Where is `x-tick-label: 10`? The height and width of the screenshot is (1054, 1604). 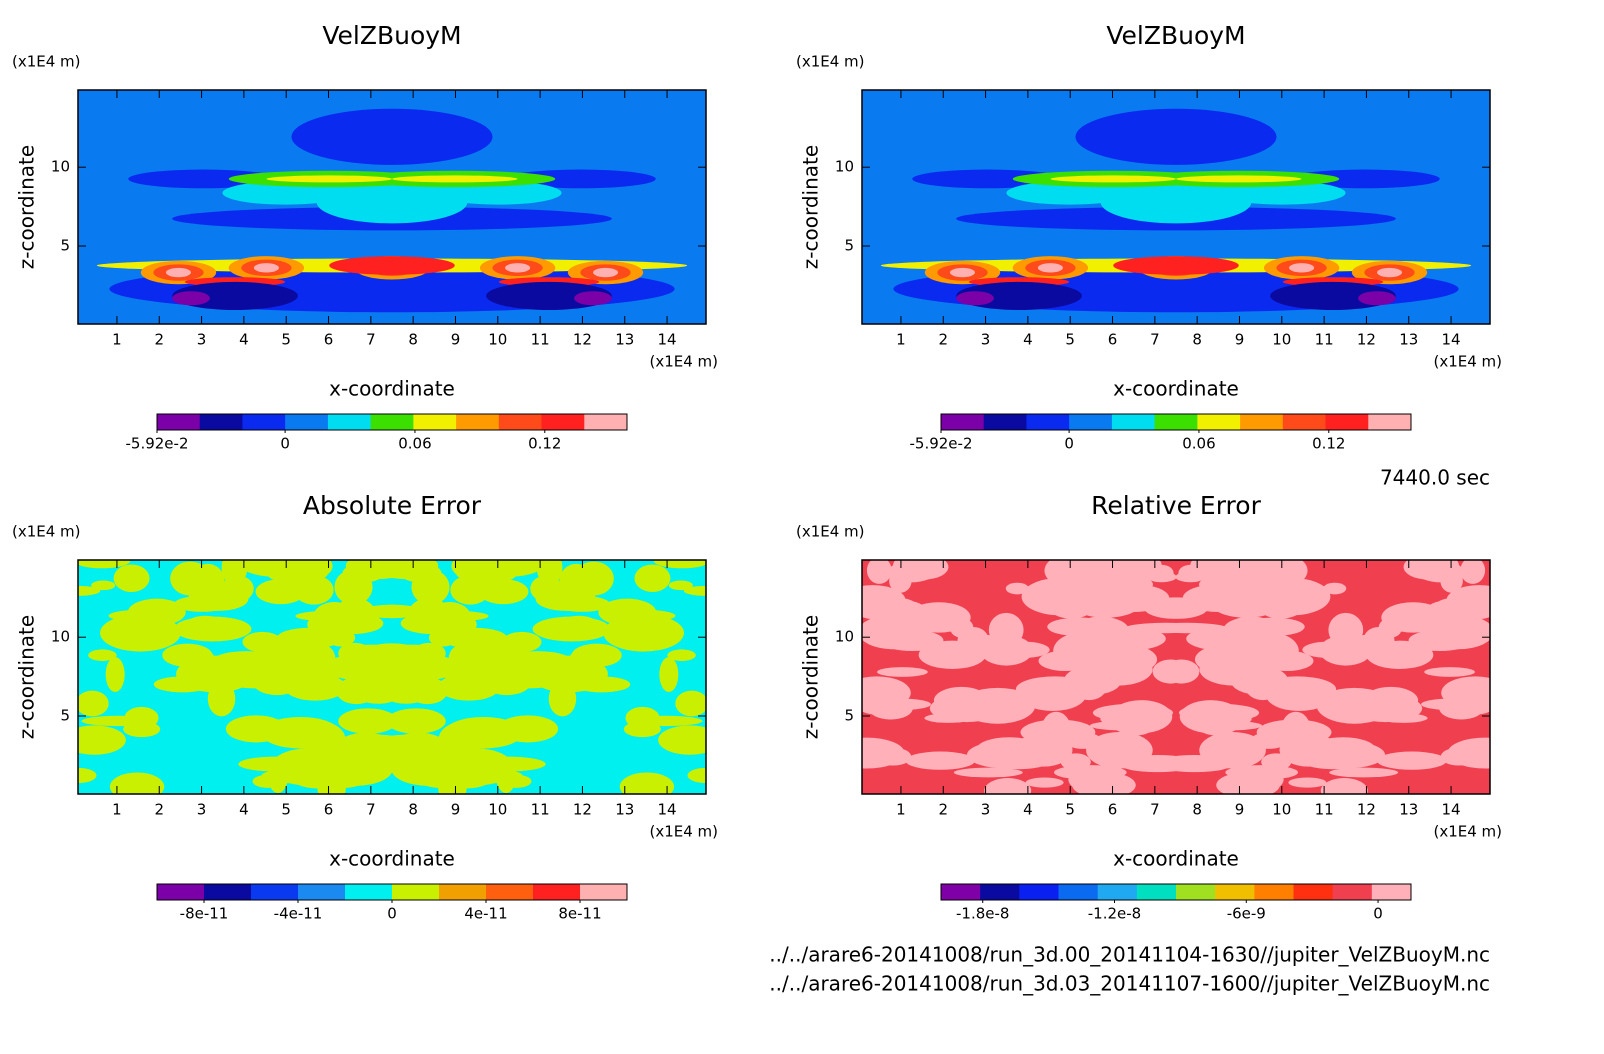
x-tick-label: 10 is located at coordinates (1281, 340).